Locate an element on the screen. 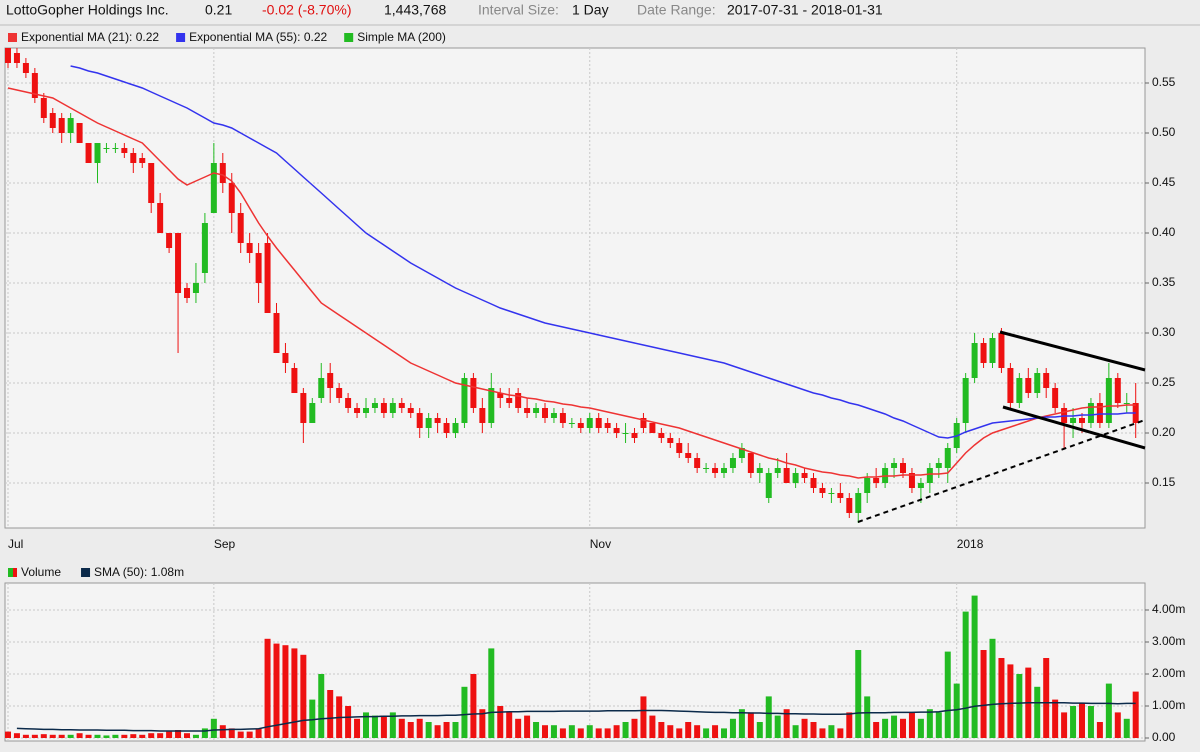 This screenshot has height=752, width=1200. trend-line is located at coordinates (1001, 471).